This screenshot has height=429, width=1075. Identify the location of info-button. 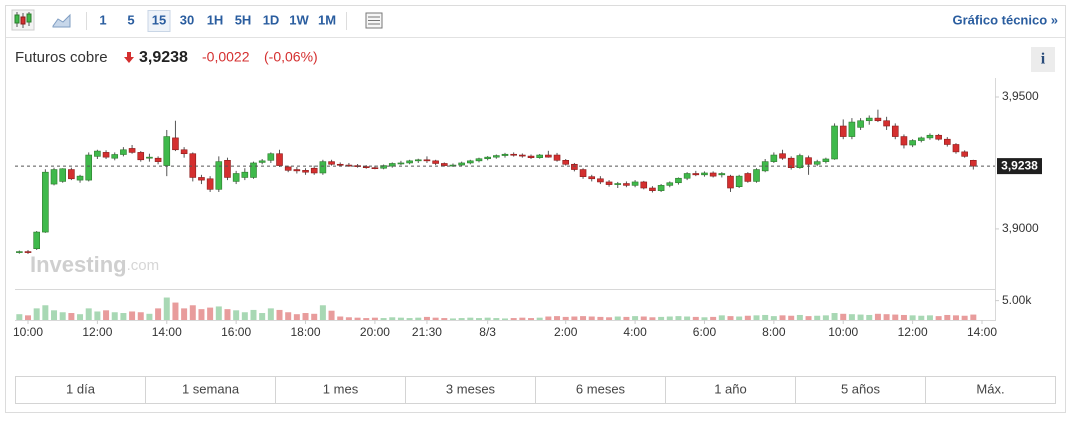
(1043, 59).